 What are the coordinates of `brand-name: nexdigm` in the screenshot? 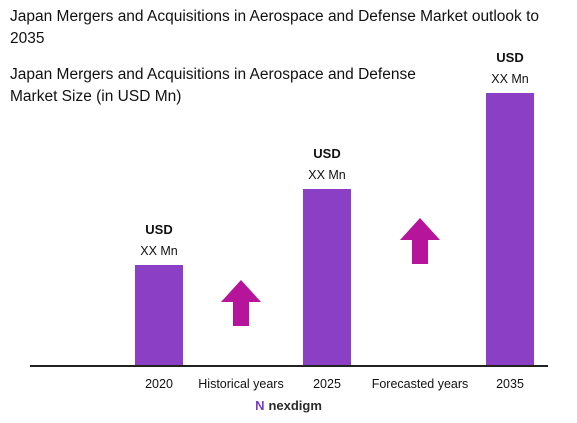 It's located at (295, 405).